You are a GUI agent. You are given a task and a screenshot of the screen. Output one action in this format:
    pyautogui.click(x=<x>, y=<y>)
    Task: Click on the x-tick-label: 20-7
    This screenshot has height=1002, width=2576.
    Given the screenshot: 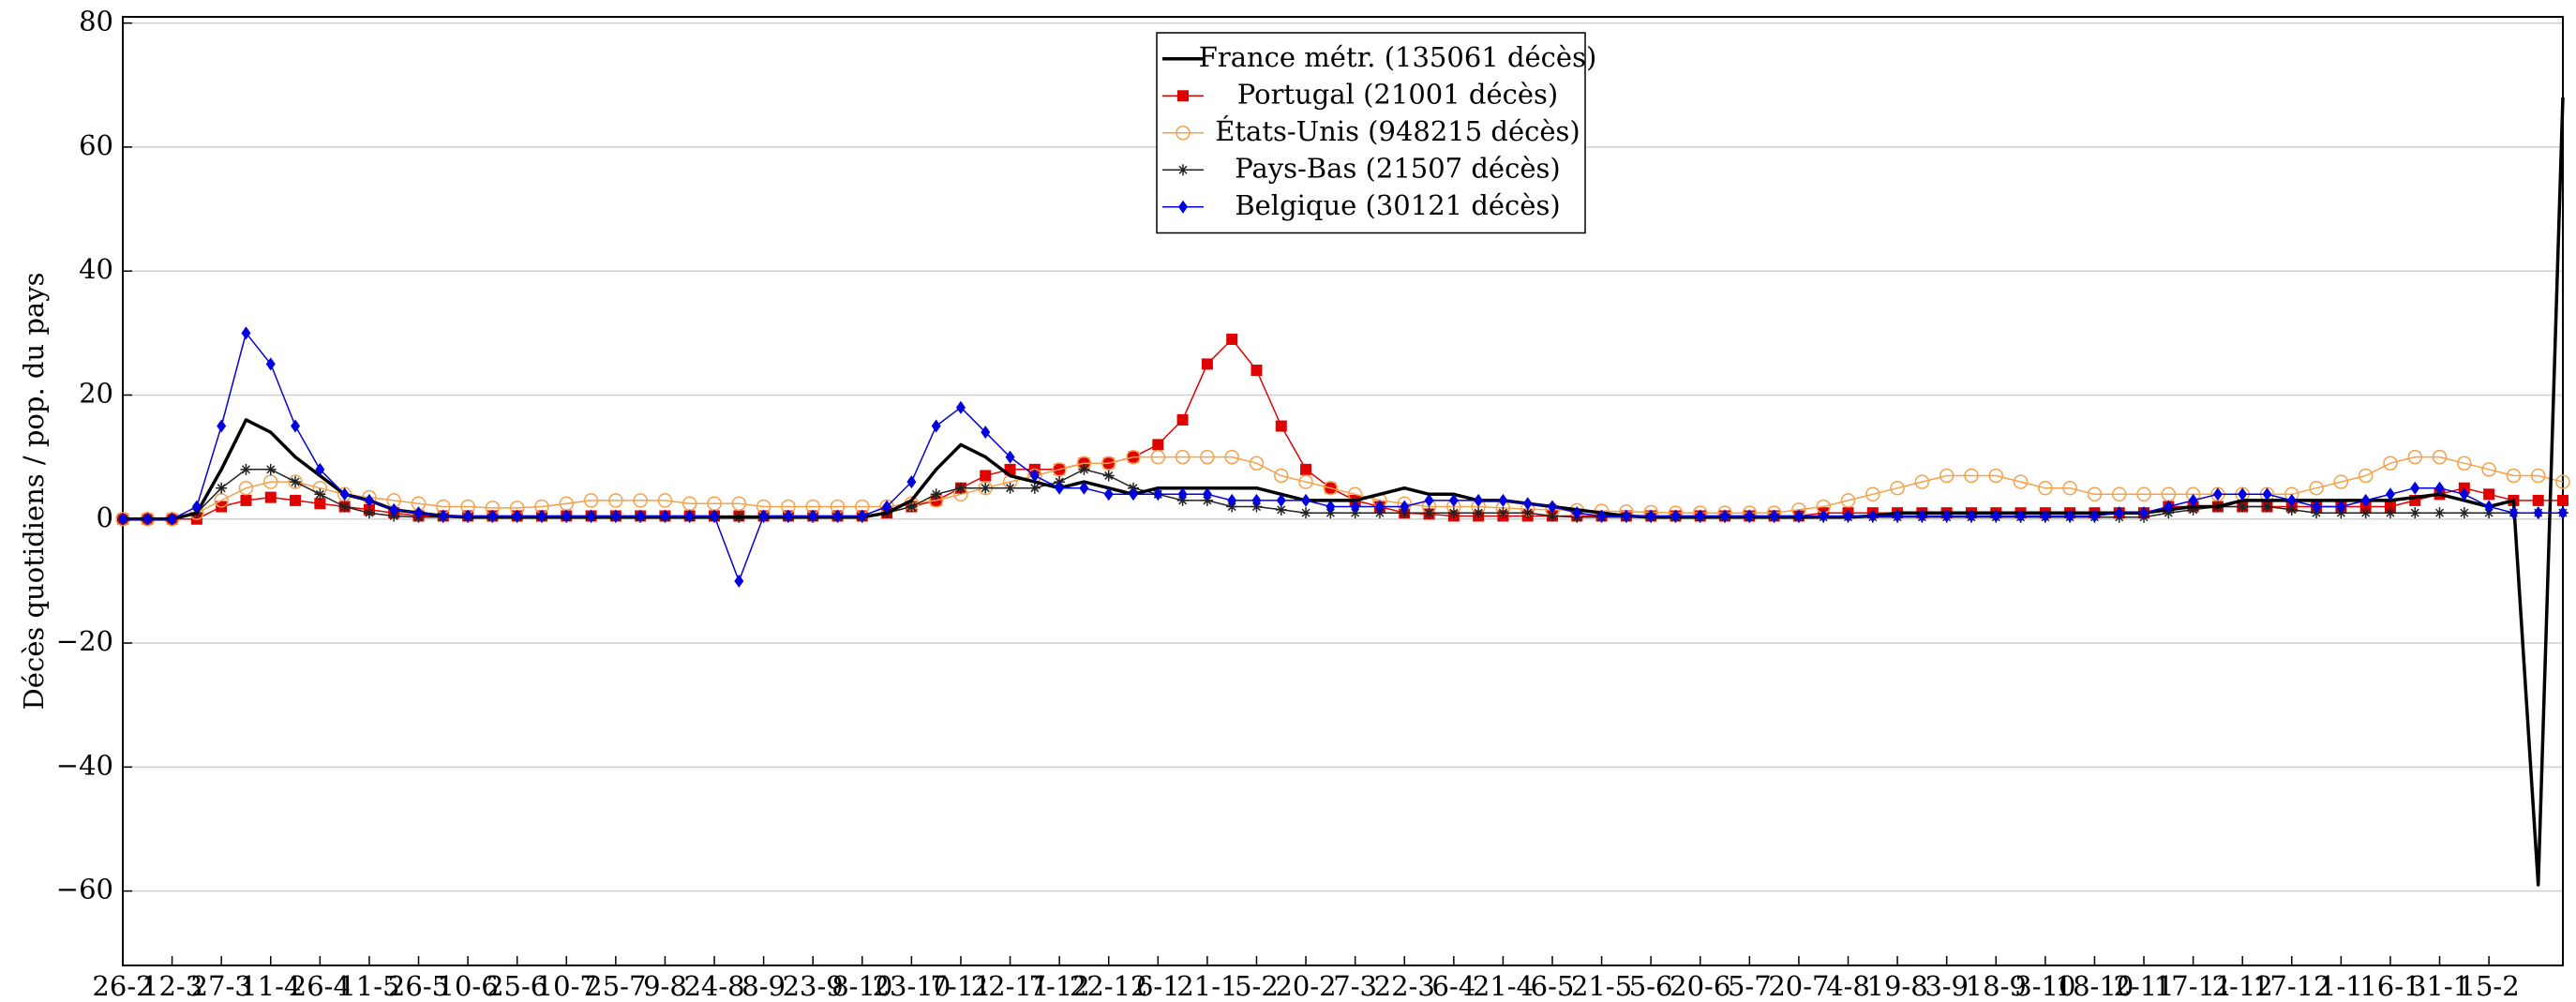 What is the action you would take?
    pyautogui.click(x=1798, y=986)
    